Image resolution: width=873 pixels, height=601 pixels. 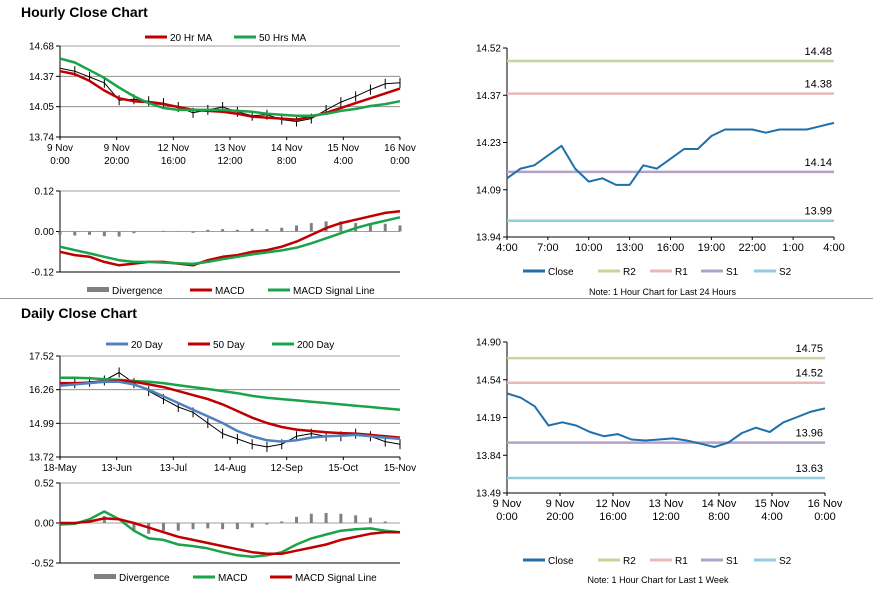 What do you see at coordinates (658, 580) in the screenshot?
I see `hourly-week-note: Note: 1 Hour Chart for Last 1 Week` at bounding box center [658, 580].